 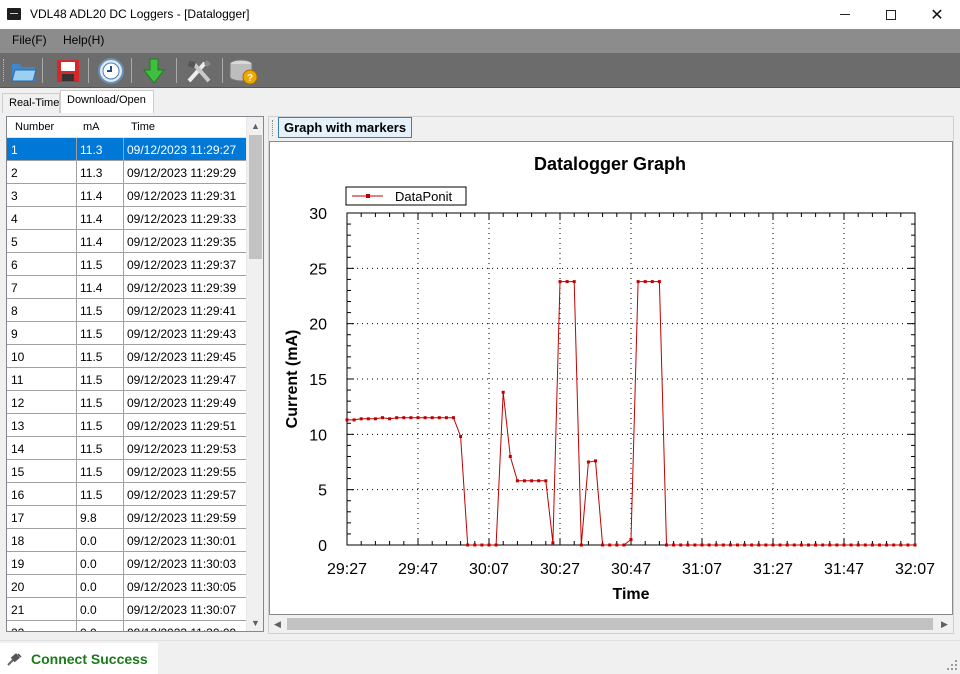 I want to click on minimize-button, so click(x=845, y=14).